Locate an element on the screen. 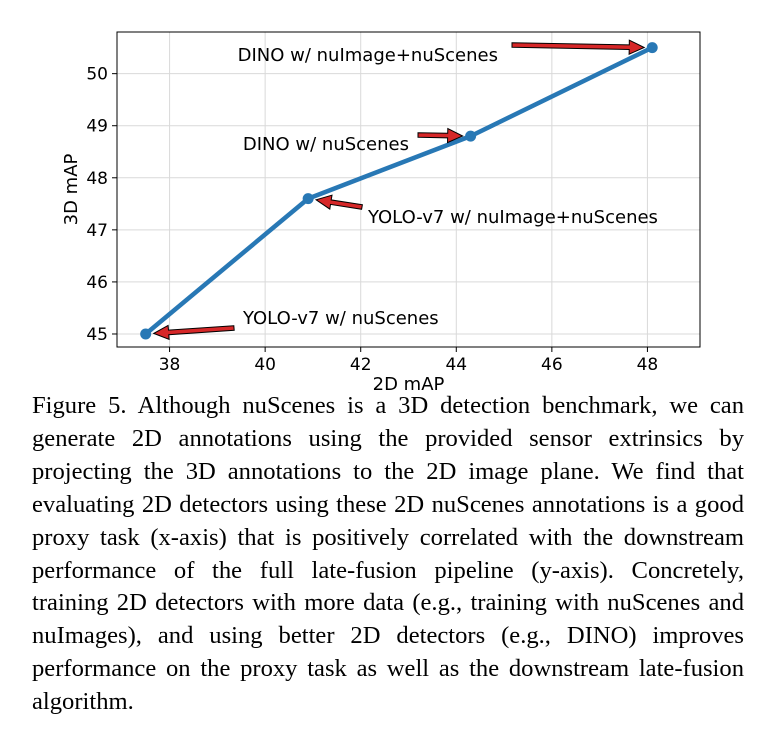 This screenshot has width=757, height=744. annotation-label: YOLO-v7 w/ nuScenes is located at coordinates (340, 318).